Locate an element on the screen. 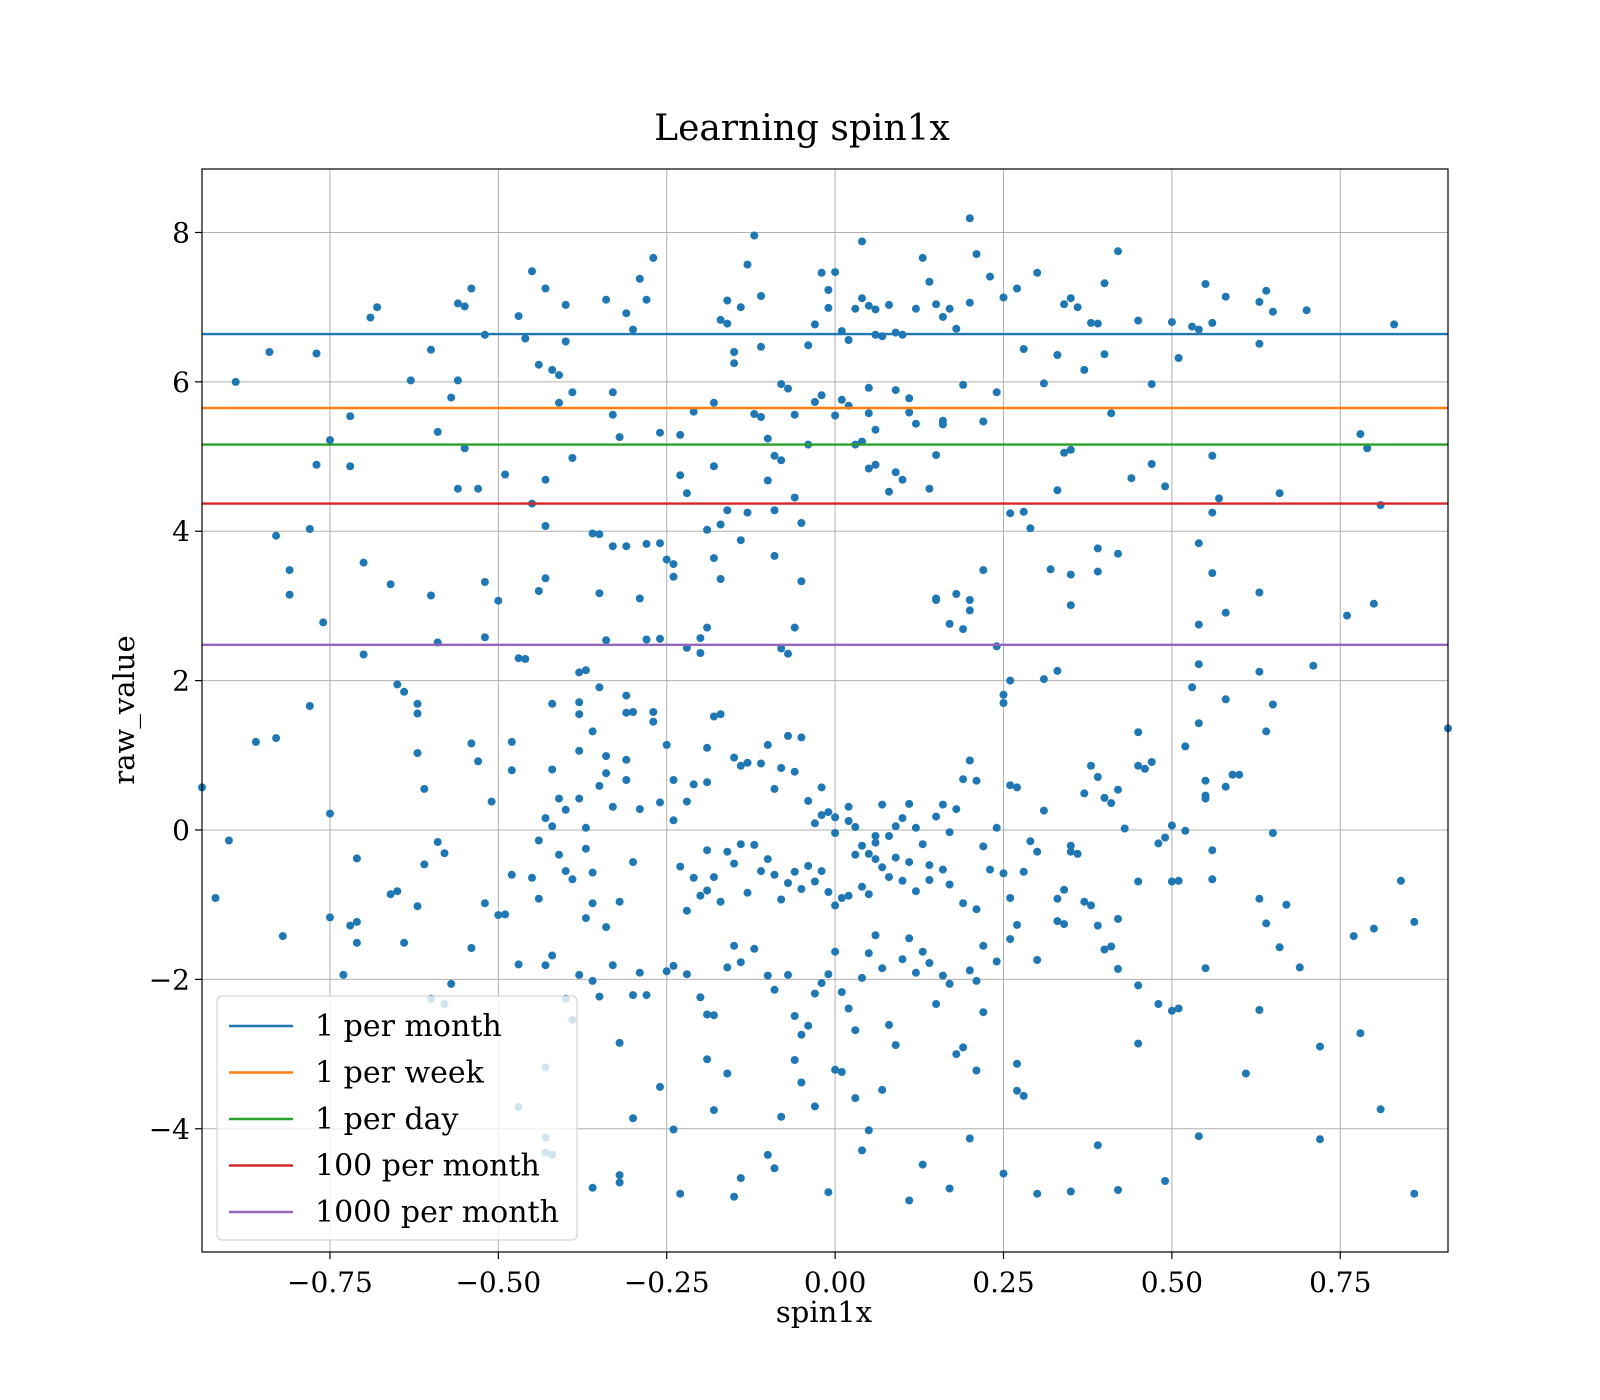  y-tick-label: 0 is located at coordinates (181, 830).